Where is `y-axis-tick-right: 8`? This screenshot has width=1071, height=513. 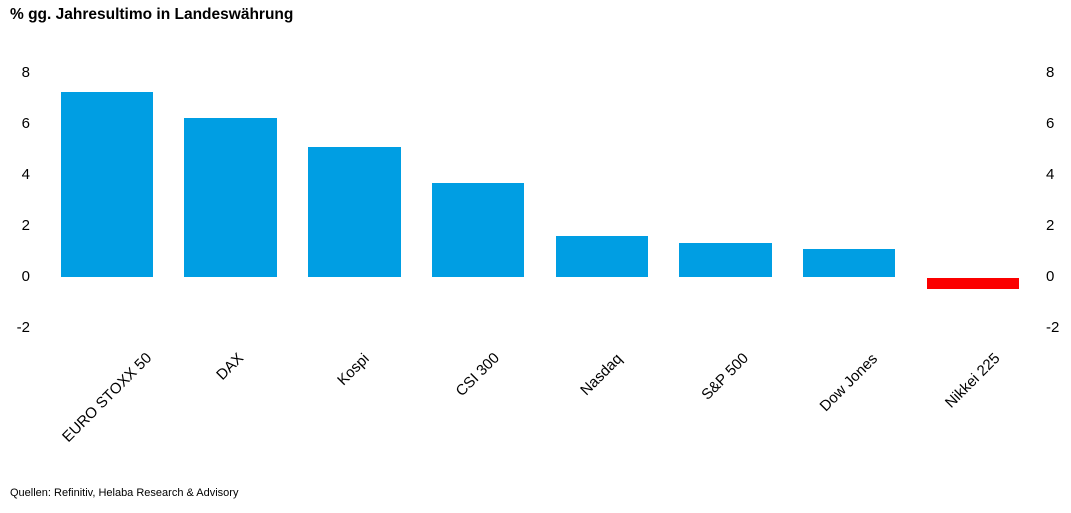
y-axis-tick-right: 8 is located at coordinates (1050, 72).